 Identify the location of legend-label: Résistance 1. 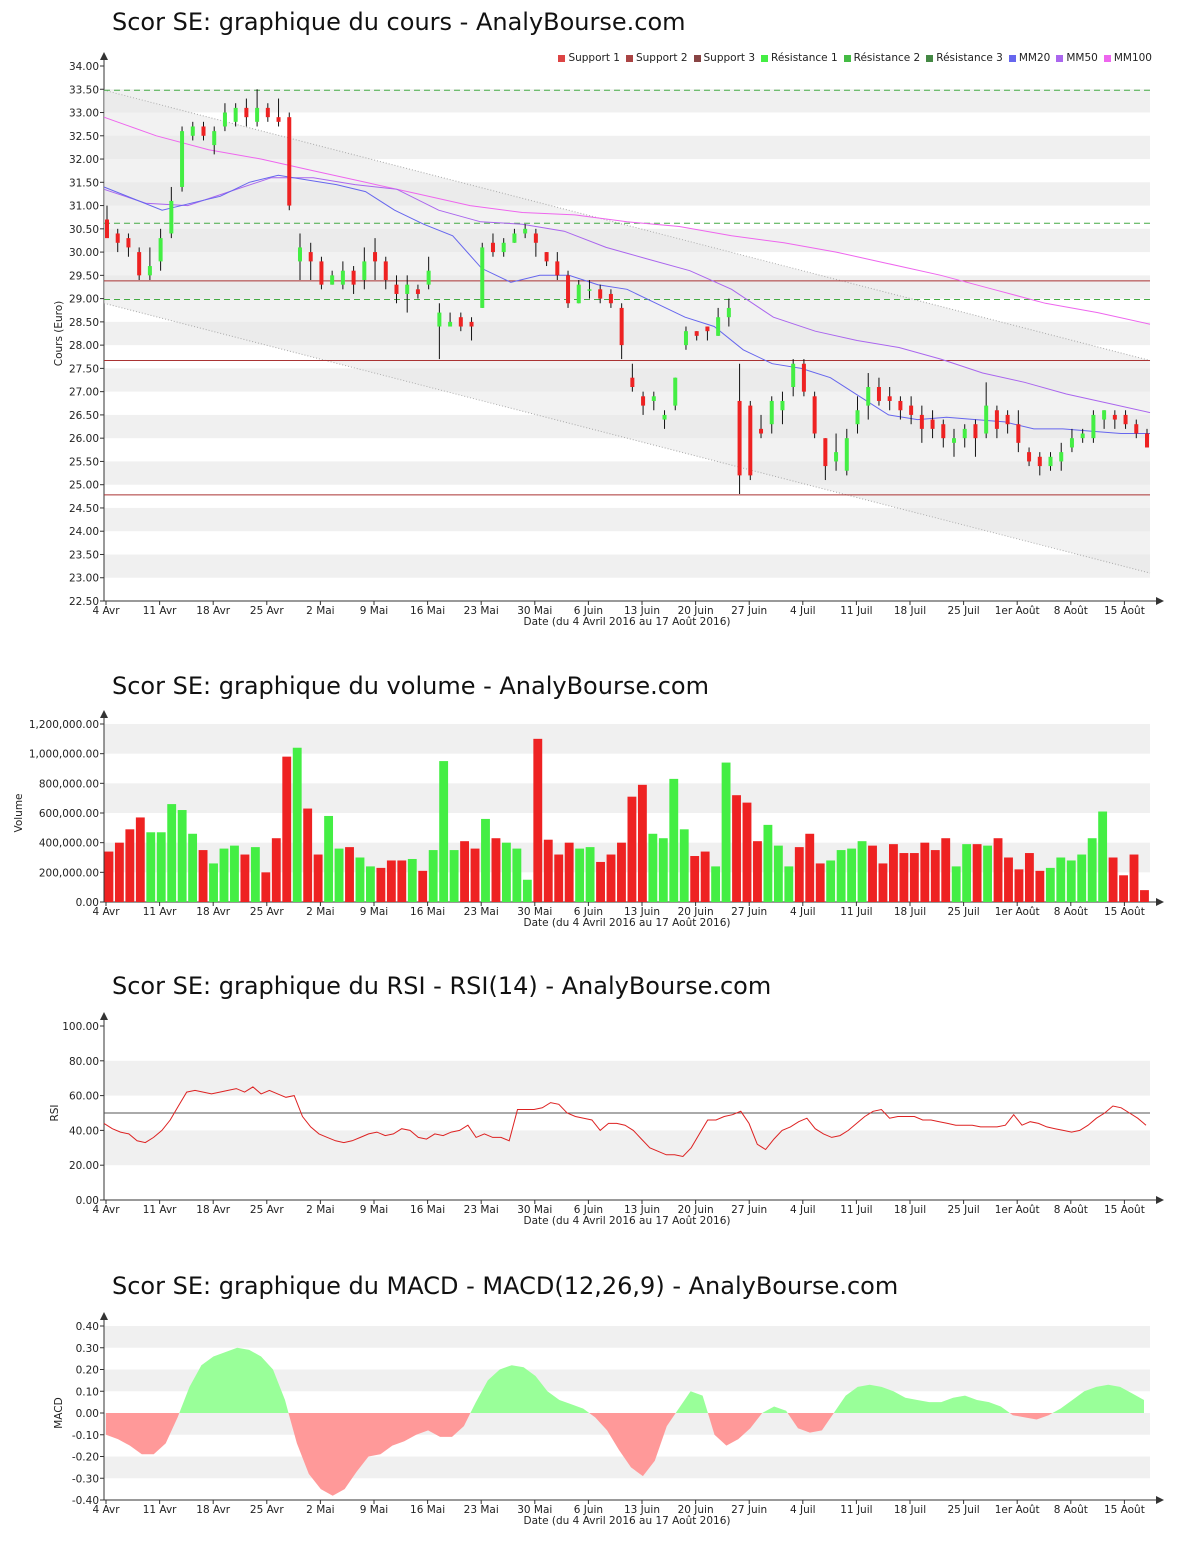
(804, 58).